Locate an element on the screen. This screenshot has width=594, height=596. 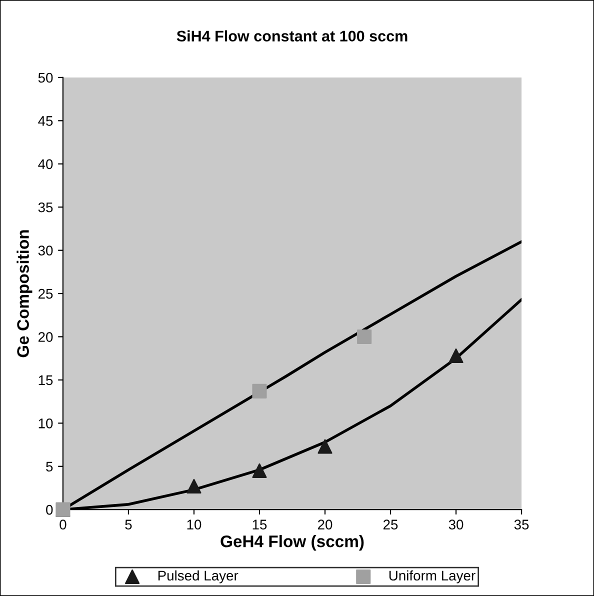
legend-label: Pulsed Layer is located at coordinates (198, 577).